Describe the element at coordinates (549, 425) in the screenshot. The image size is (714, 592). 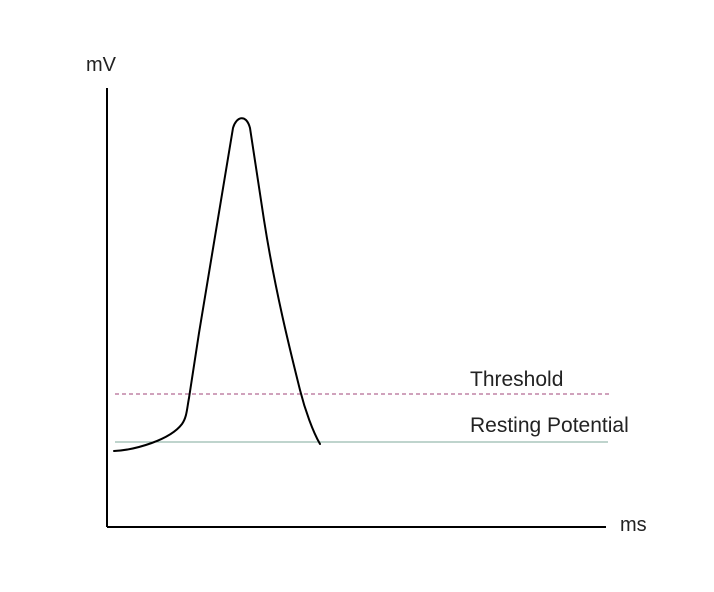
I see `resting-potential-label: Resting Potential` at that location.